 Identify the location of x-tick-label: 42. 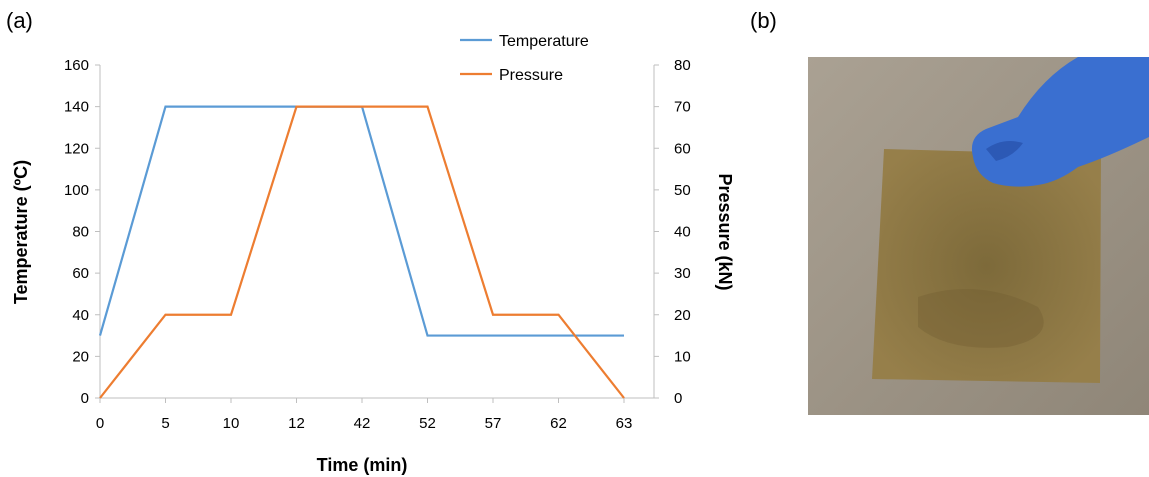
(362, 423).